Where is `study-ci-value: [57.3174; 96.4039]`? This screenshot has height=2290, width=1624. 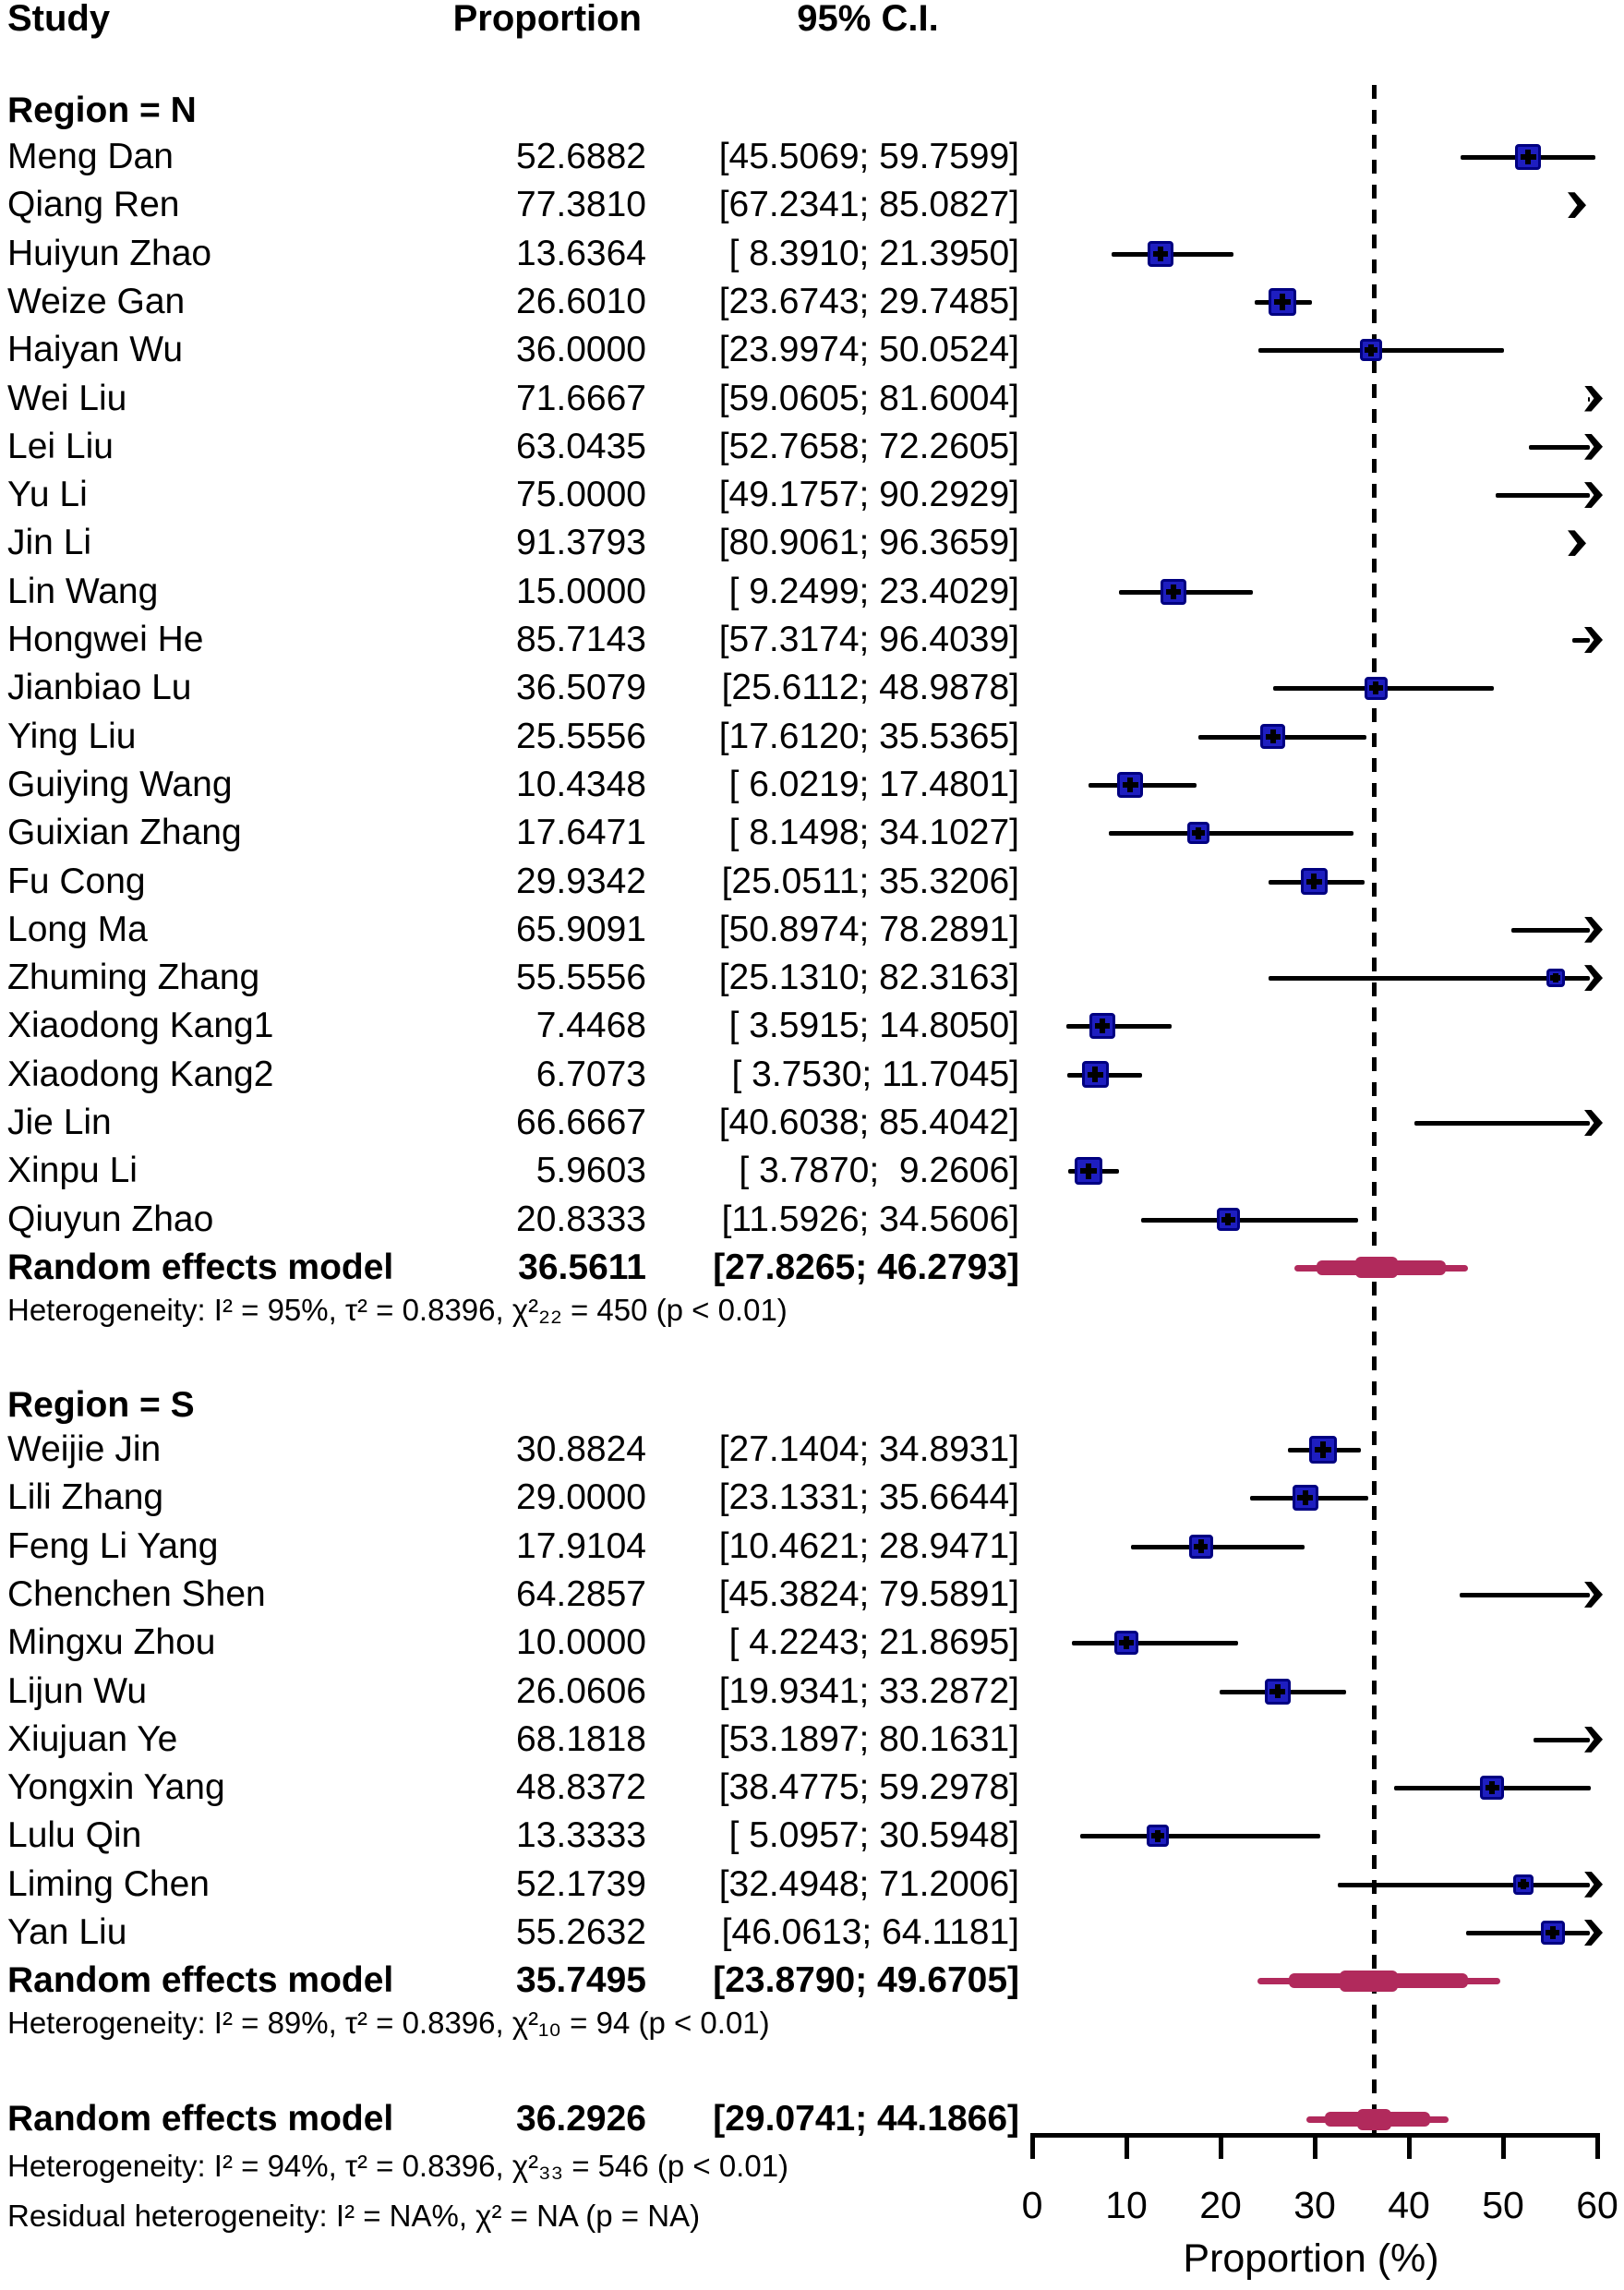 study-ci-value: [57.3174; 96.4039] is located at coordinates (868, 640).